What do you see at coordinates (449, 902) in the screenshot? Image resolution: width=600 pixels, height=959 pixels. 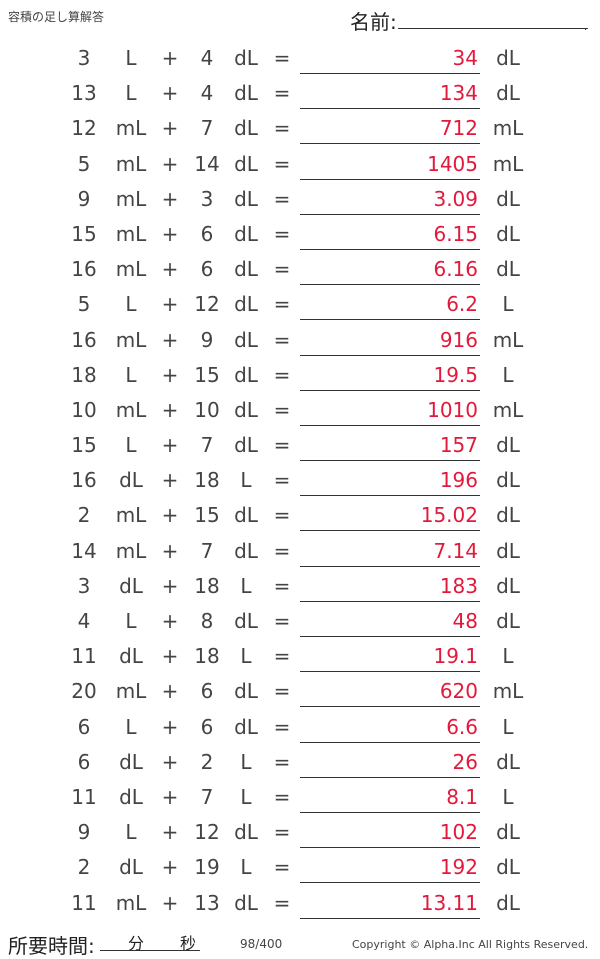 I see `answer-value: 13.11` at bounding box center [449, 902].